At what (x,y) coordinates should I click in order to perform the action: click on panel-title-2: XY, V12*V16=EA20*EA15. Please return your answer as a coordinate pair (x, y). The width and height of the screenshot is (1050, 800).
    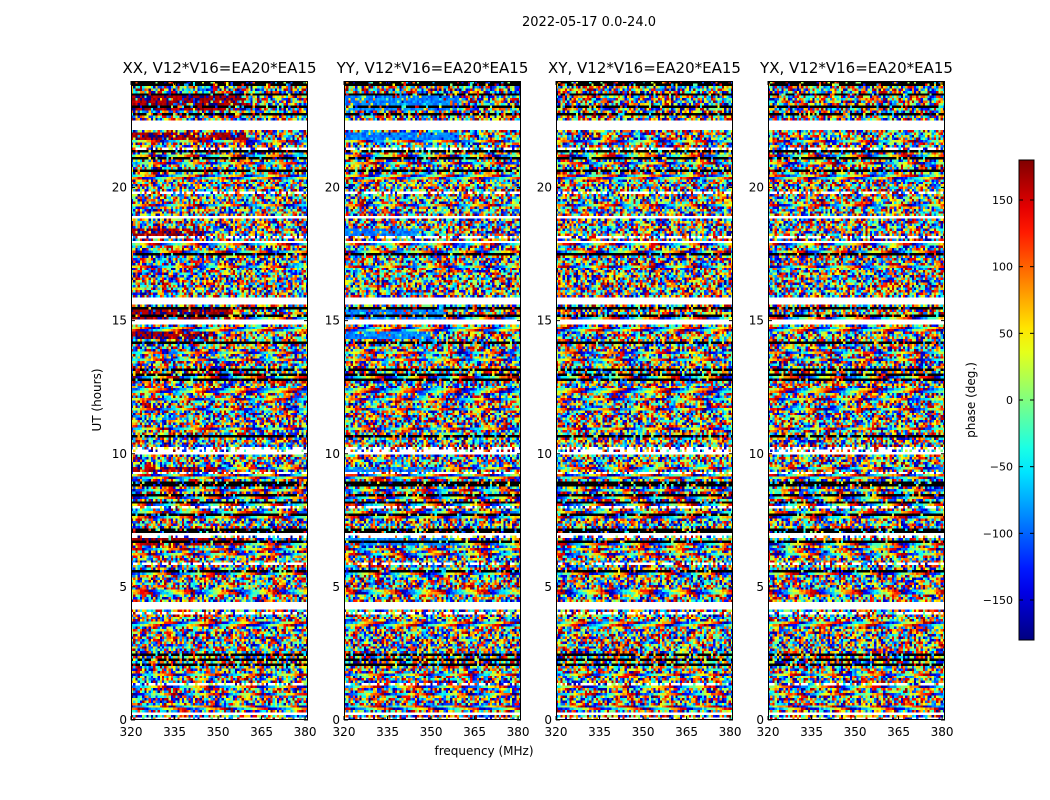
    Looking at the image, I should click on (644, 68).